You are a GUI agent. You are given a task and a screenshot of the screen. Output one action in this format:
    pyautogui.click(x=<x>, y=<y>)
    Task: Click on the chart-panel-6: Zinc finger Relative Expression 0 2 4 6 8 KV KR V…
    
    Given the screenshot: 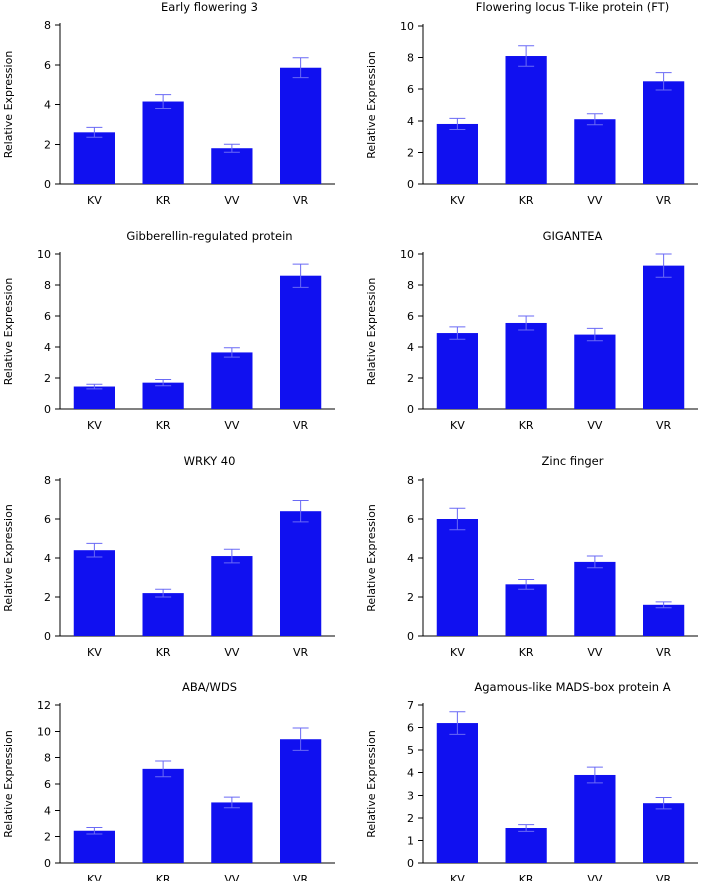 What is the action you would take?
    pyautogui.click(x=531, y=556)
    